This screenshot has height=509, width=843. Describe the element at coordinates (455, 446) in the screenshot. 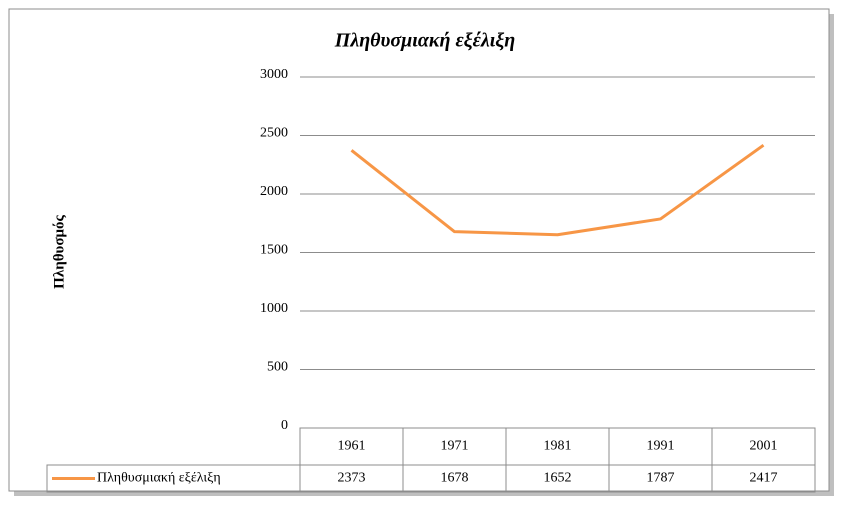

I see `x-tick-label: 1971` at that location.